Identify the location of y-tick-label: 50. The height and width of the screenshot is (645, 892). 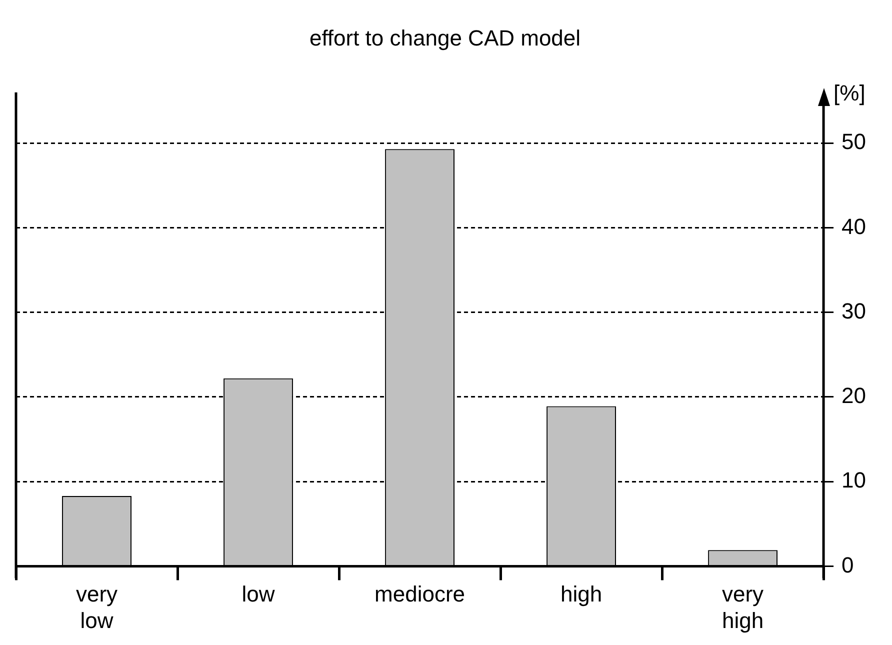
(854, 141).